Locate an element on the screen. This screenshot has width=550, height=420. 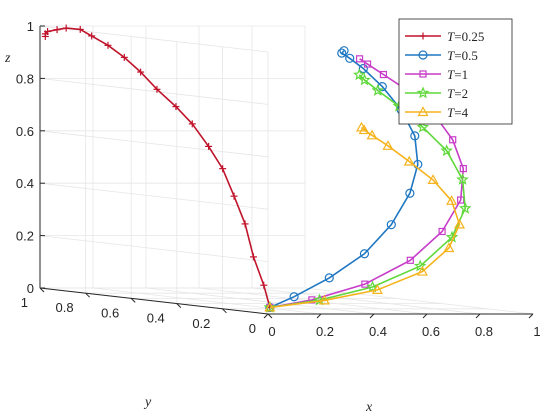
x-tick-label: 0.2 is located at coordinates (325, 331).